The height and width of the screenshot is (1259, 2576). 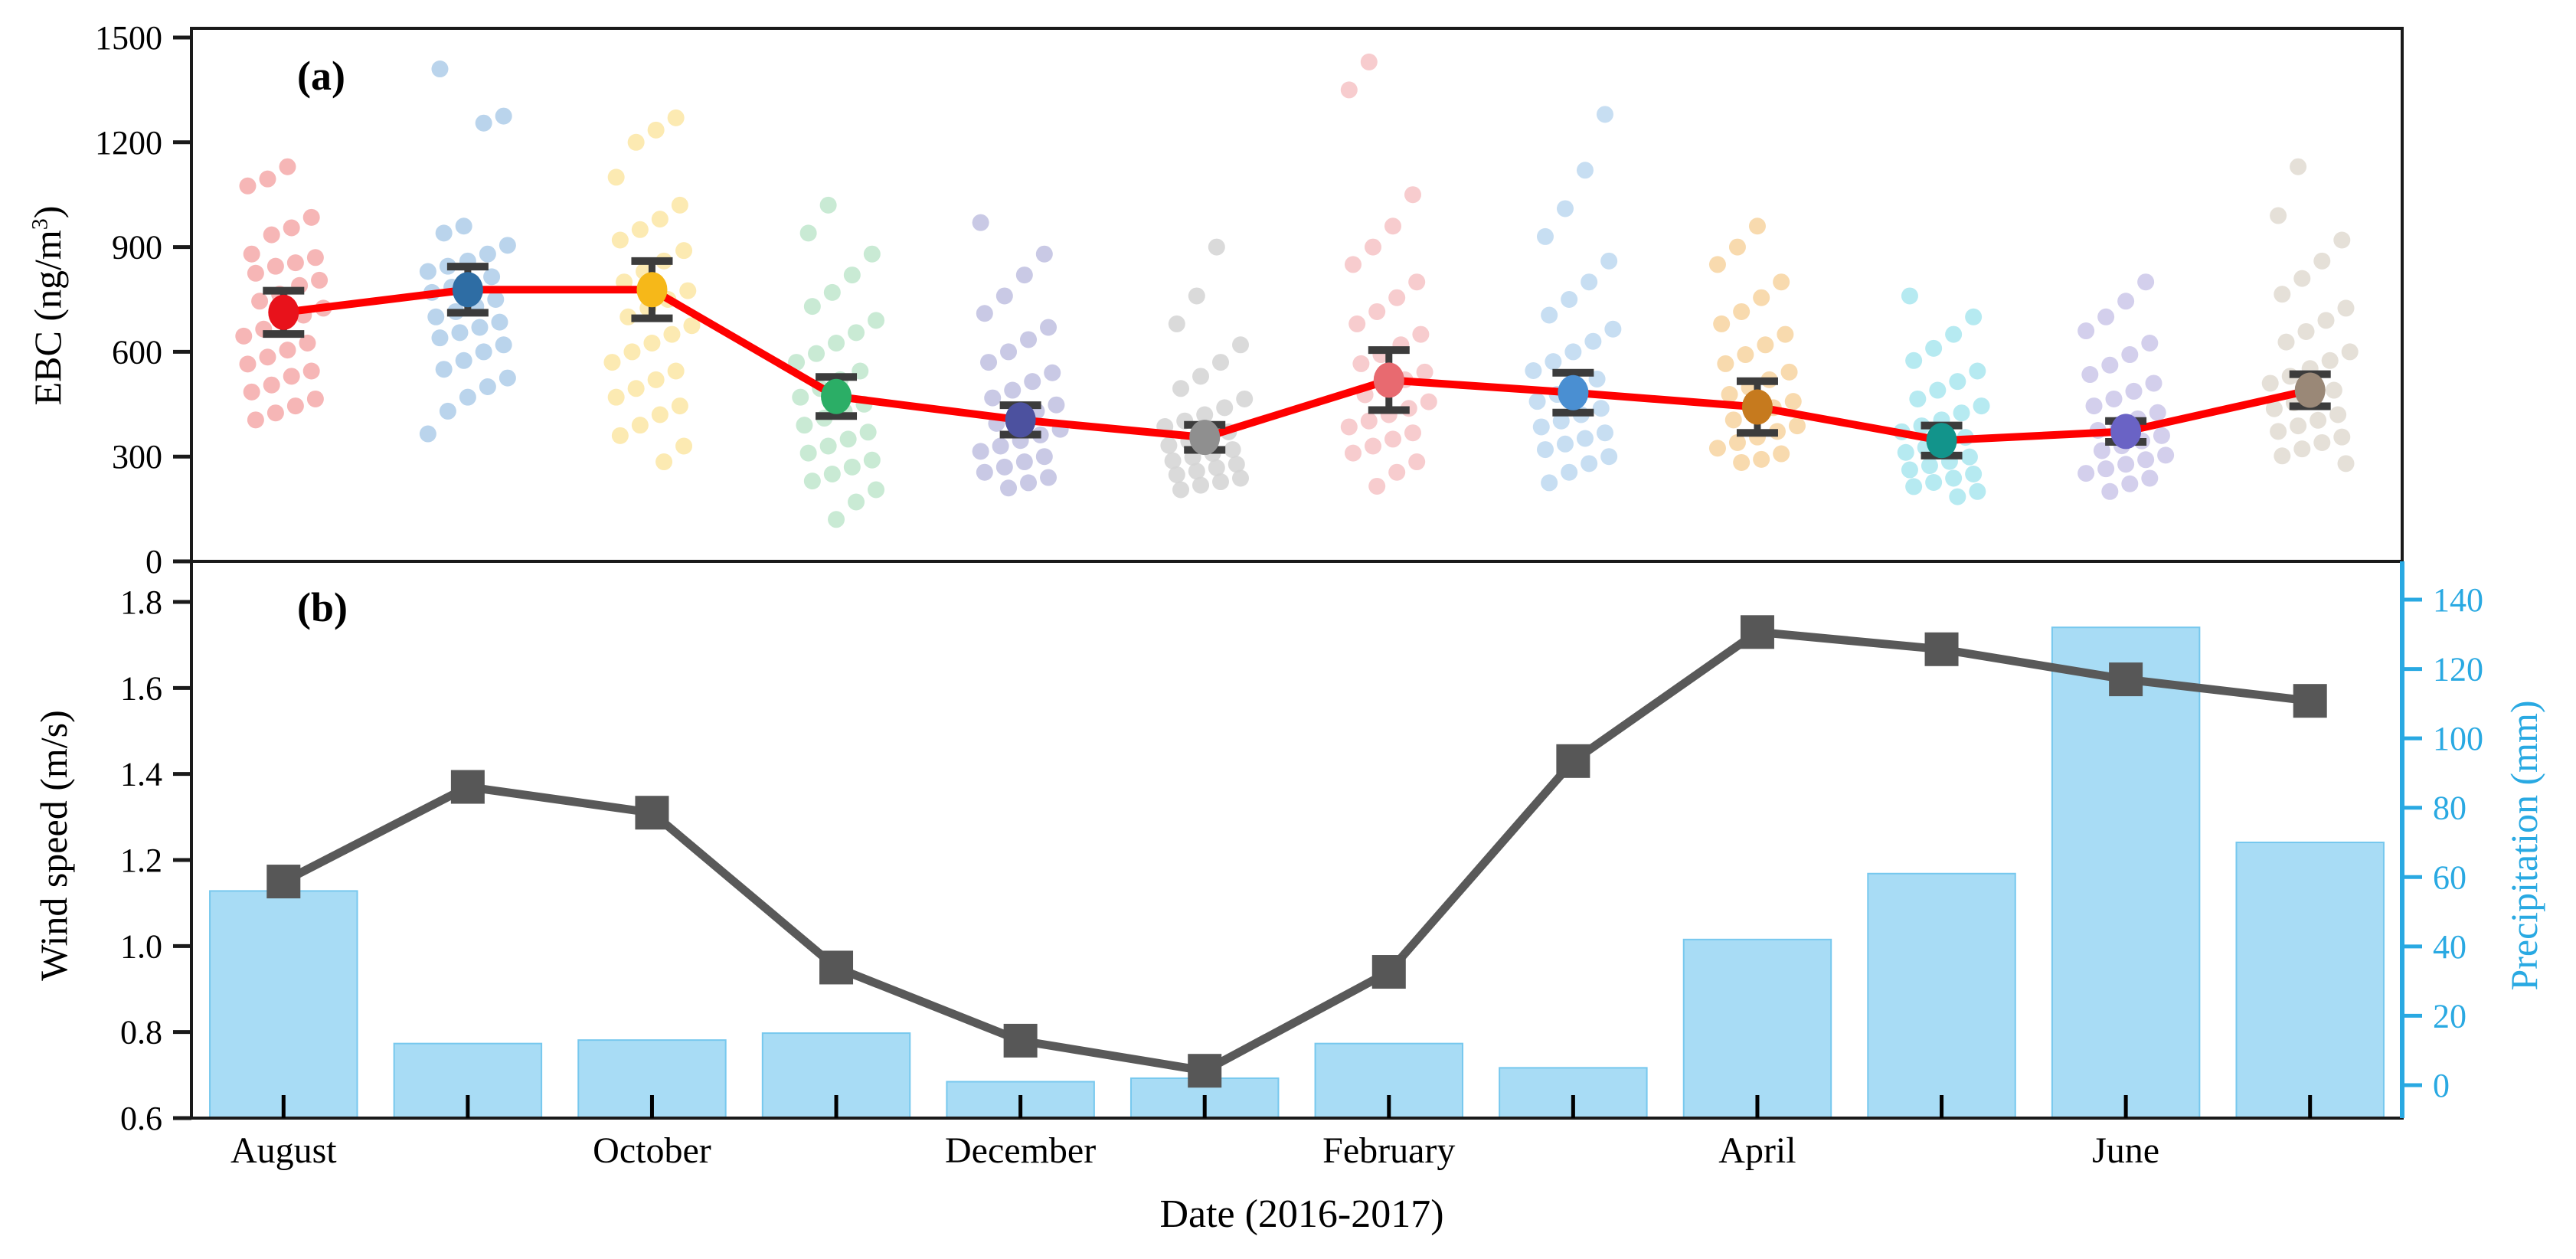 I want to click on month-tick-label: October, so click(x=652, y=1150).